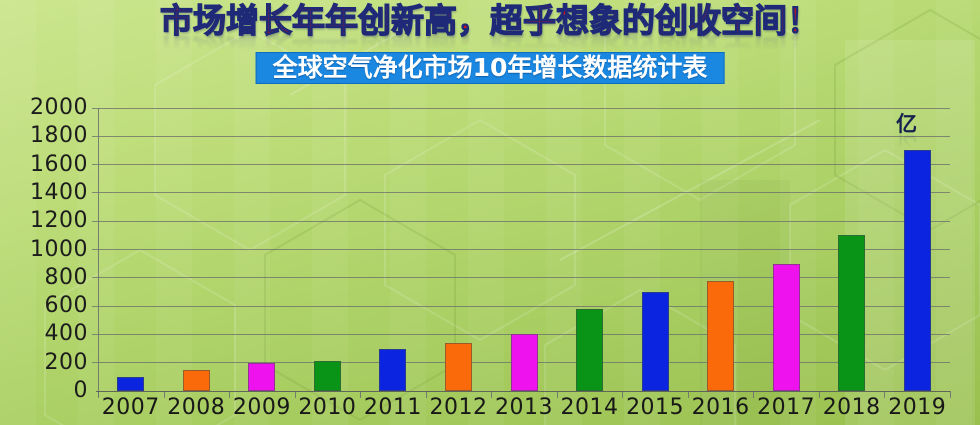  Describe the element at coordinates (130, 407) in the screenshot. I see `x-tick-label-2007: 2007` at that location.